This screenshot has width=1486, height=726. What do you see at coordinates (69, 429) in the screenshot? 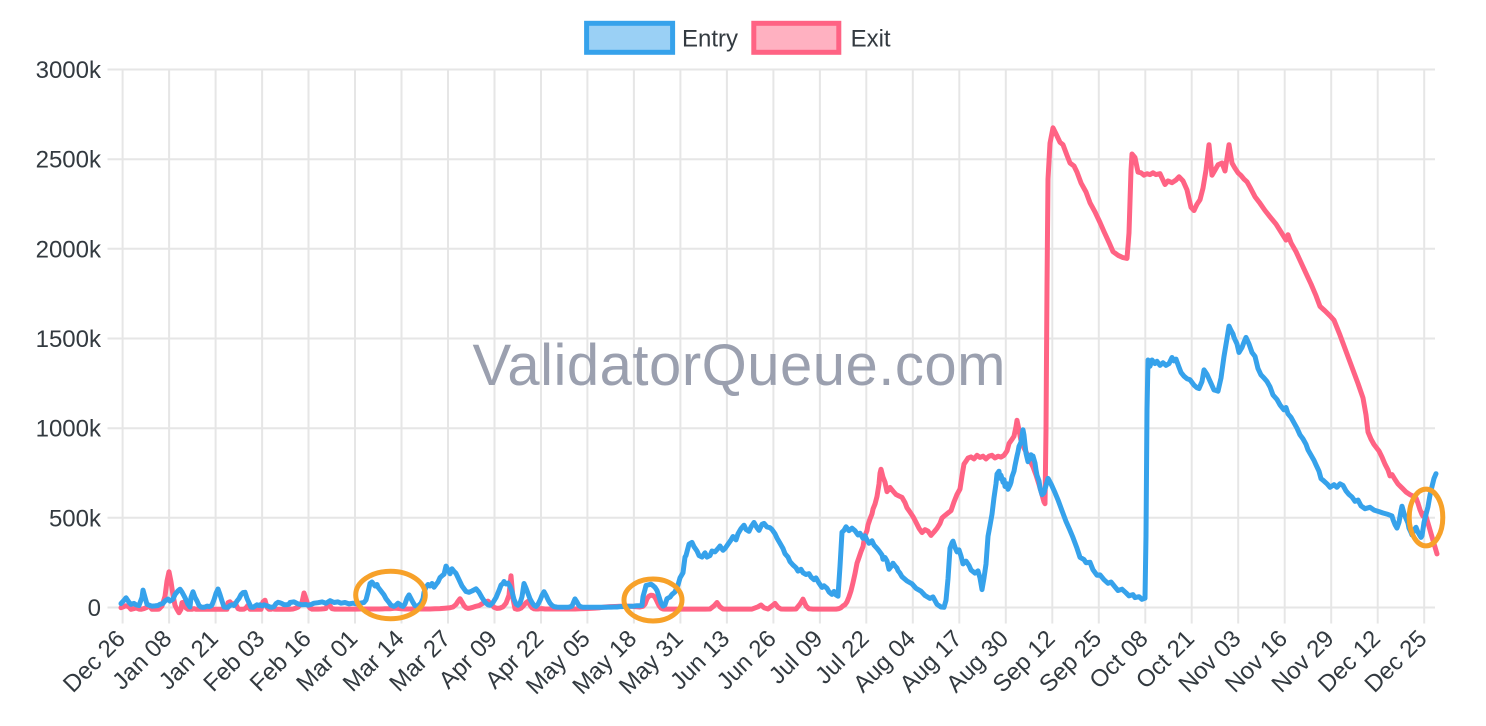
I see `svg-text: 1000k` at bounding box center [69, 429].